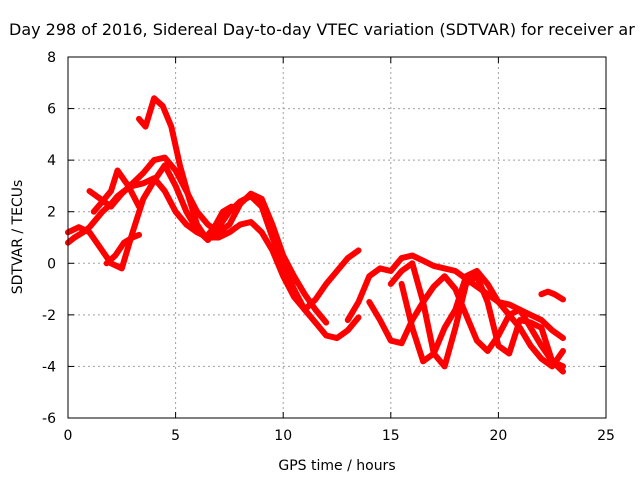 This screenshot has width=640, height=480. What do you see at coordinates (51, 213) in the screenshot?
I see `y-tick-label: 2` at bounding box center [51, 213].